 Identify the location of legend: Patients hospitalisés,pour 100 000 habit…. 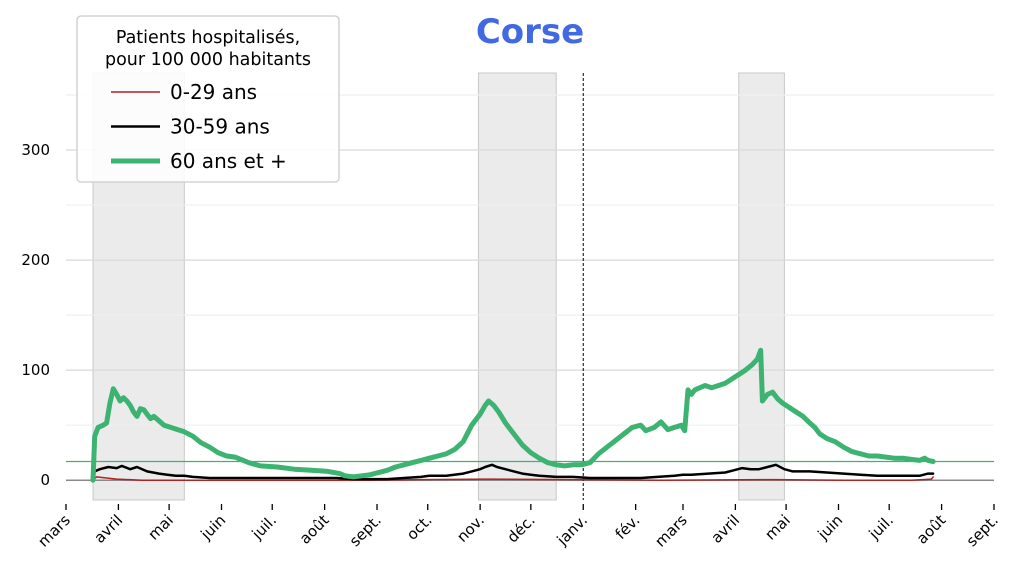
(208, 99).